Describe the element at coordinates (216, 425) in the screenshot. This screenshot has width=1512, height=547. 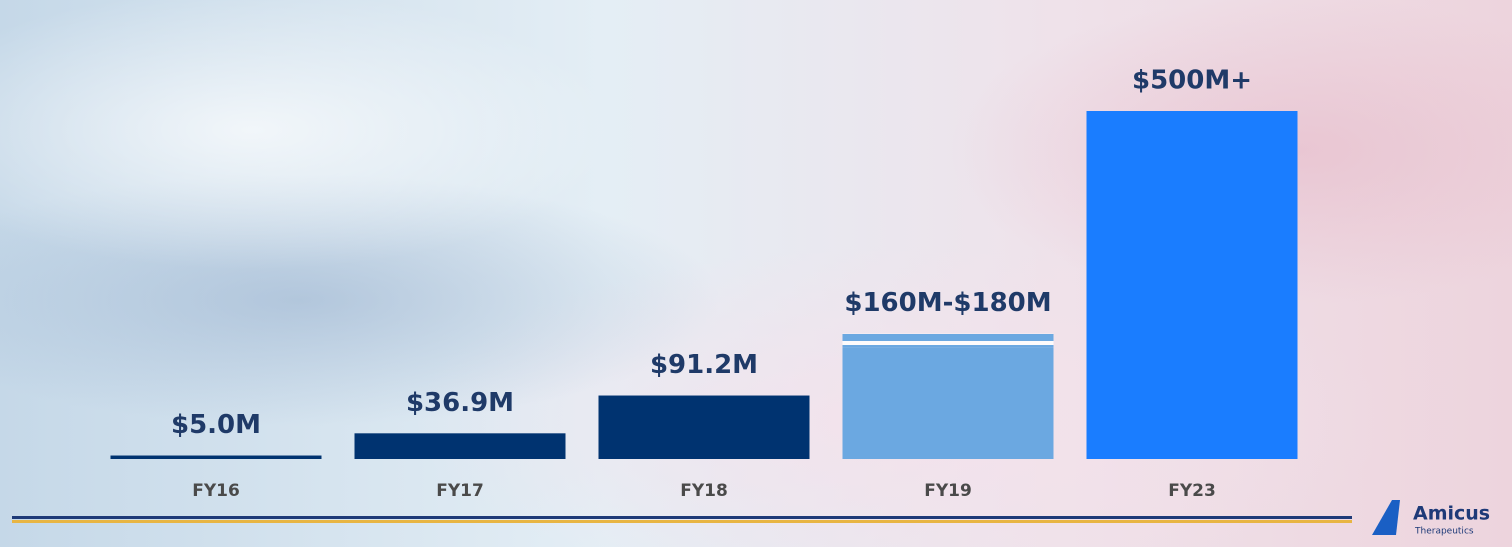
I see `value-label: $5.0M` at that location.